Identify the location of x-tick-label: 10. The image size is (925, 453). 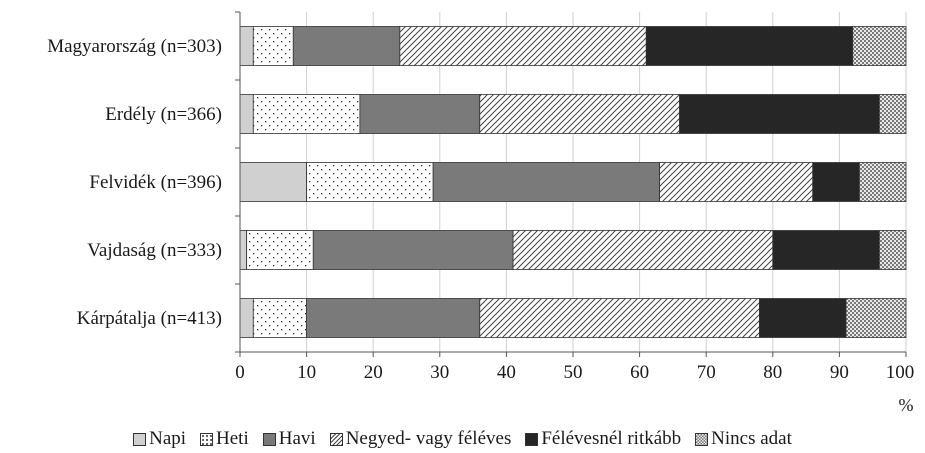
(306, 372).